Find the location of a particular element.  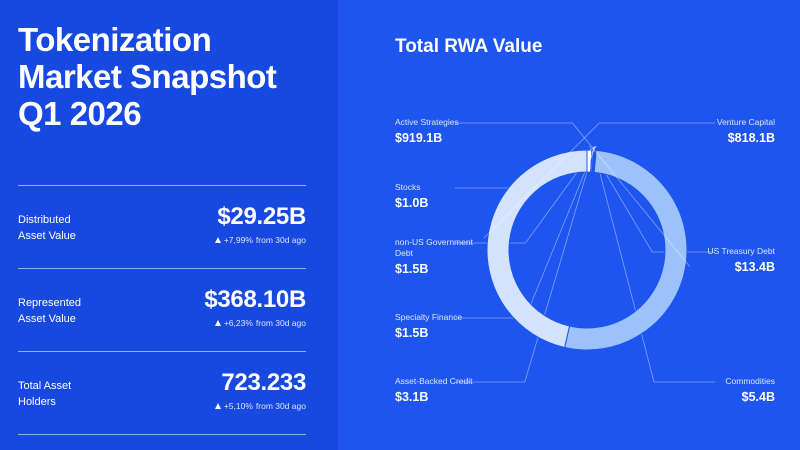

value-label: $1.0B is located at coordinates (412, 203).